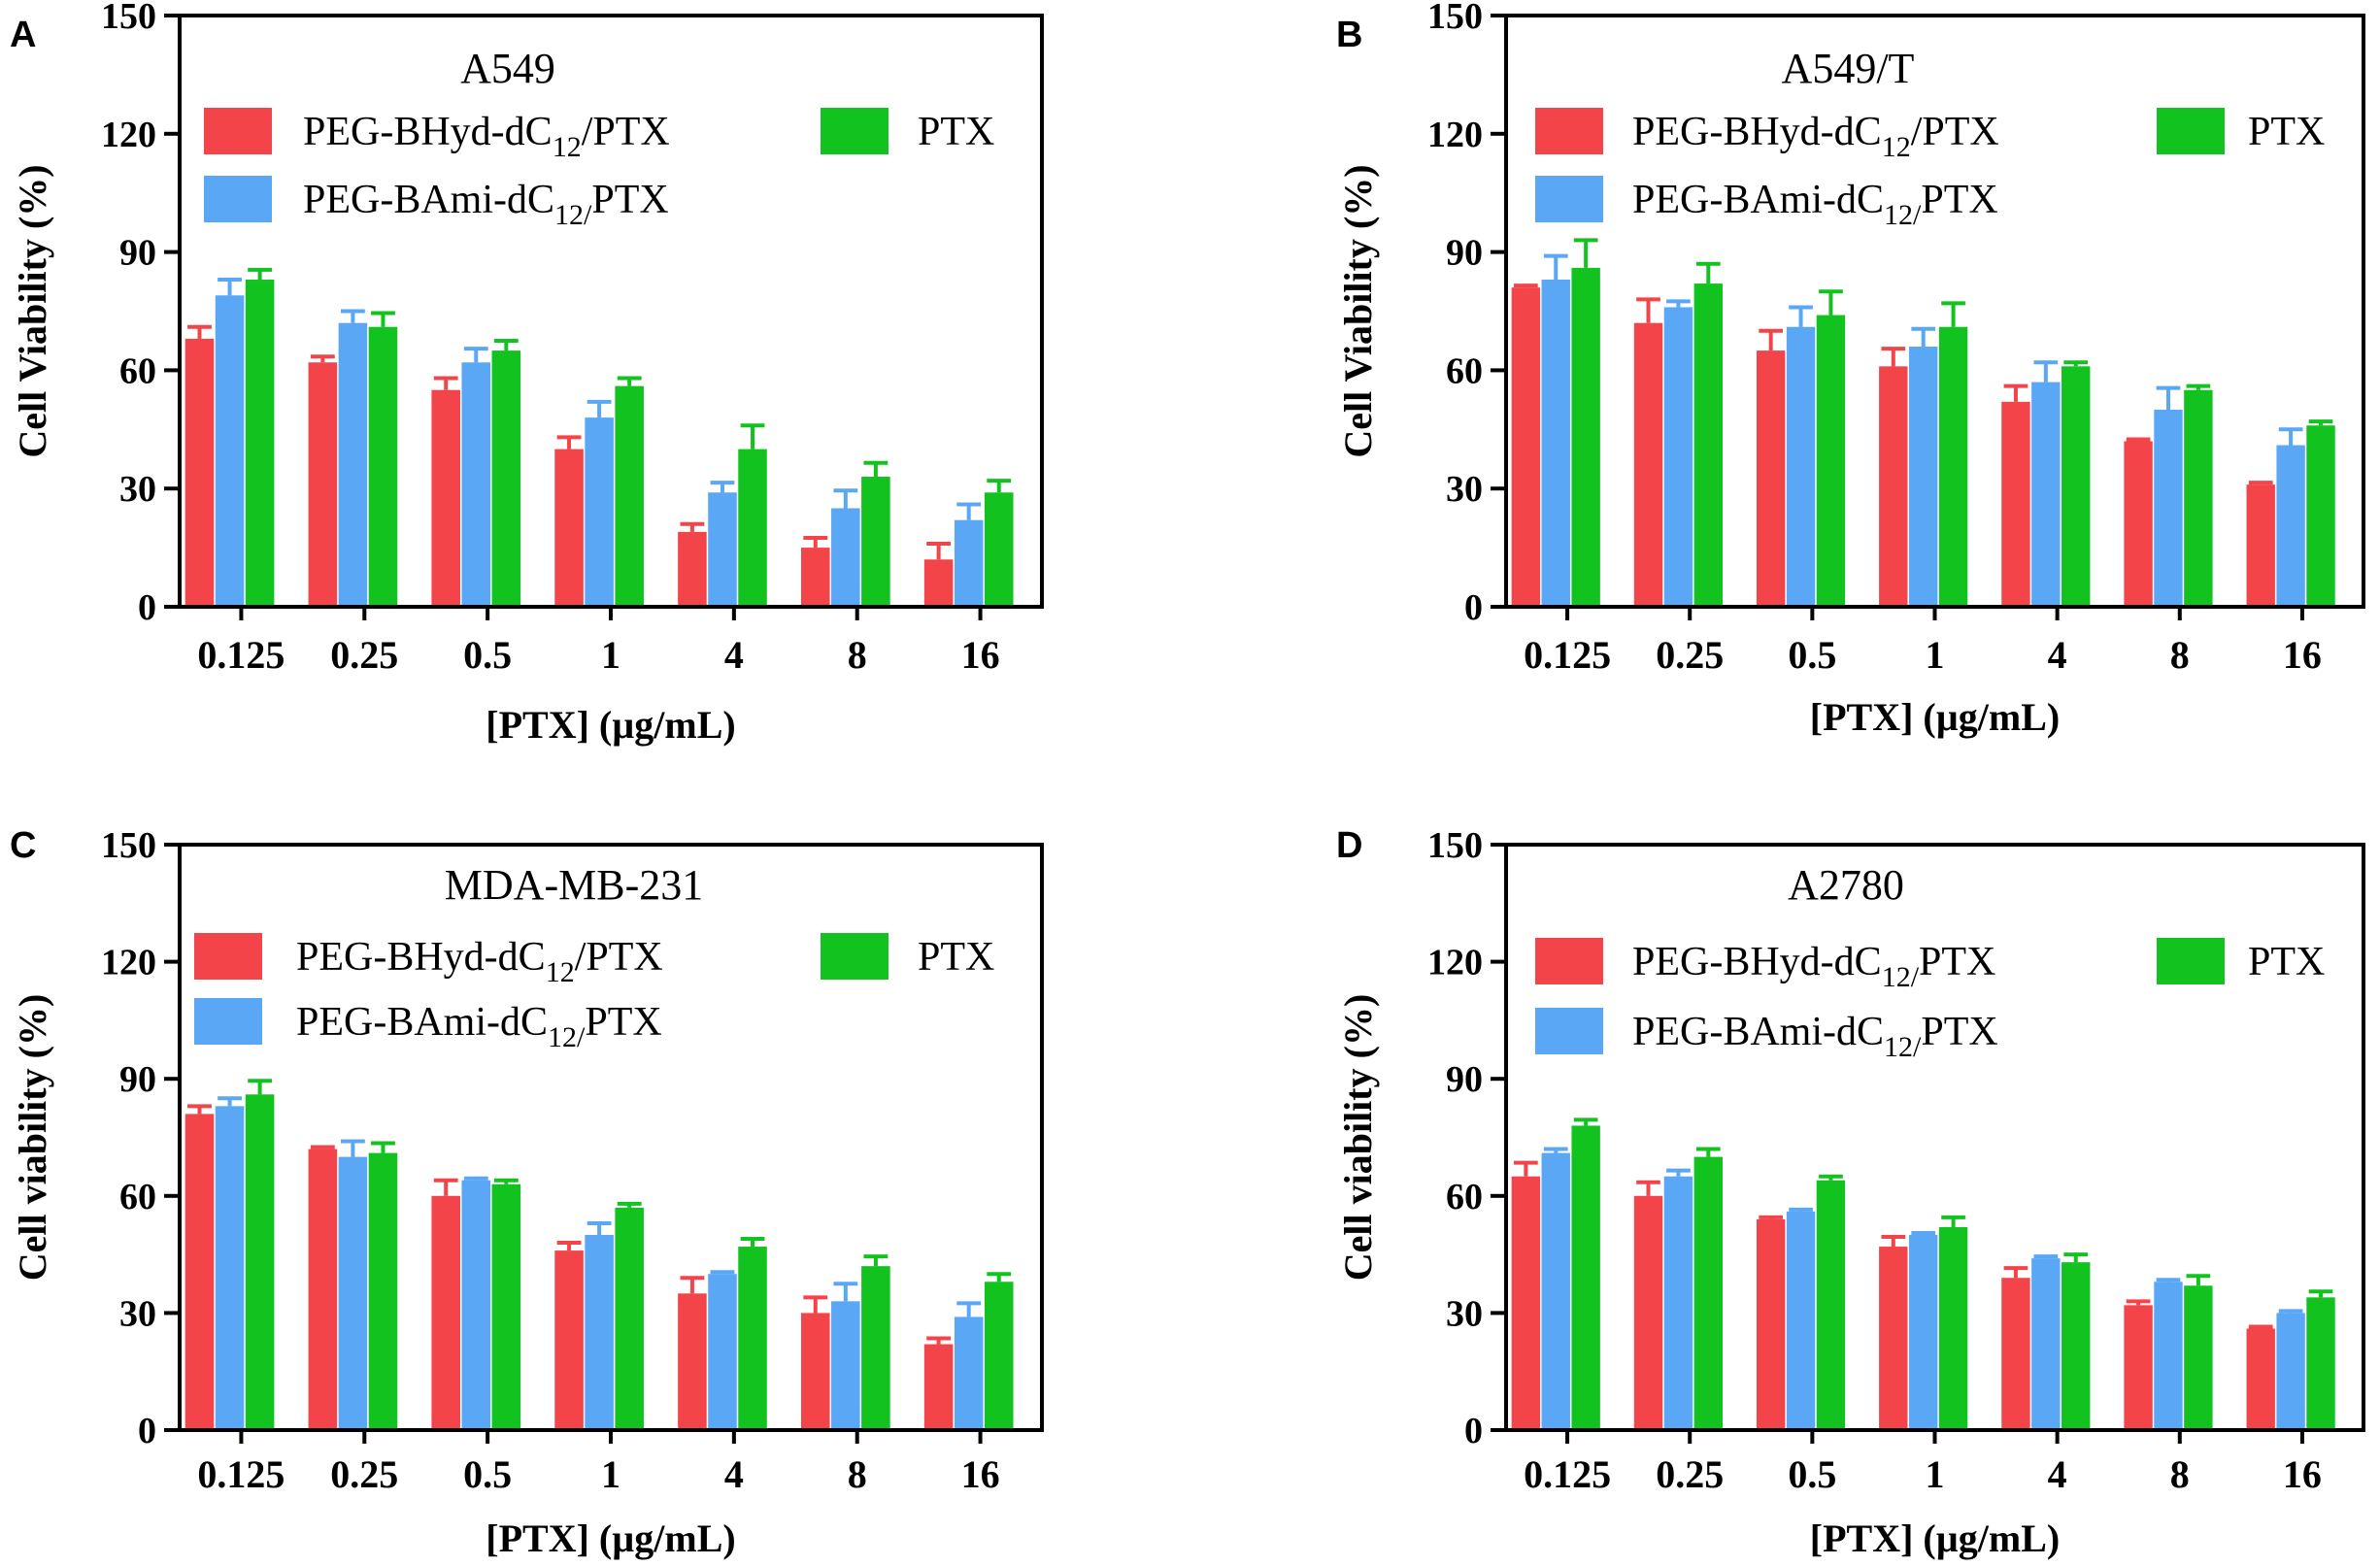 This screenshot has width=2380, height=1566. I want to click on panel-letter: C, so click(23, 845).